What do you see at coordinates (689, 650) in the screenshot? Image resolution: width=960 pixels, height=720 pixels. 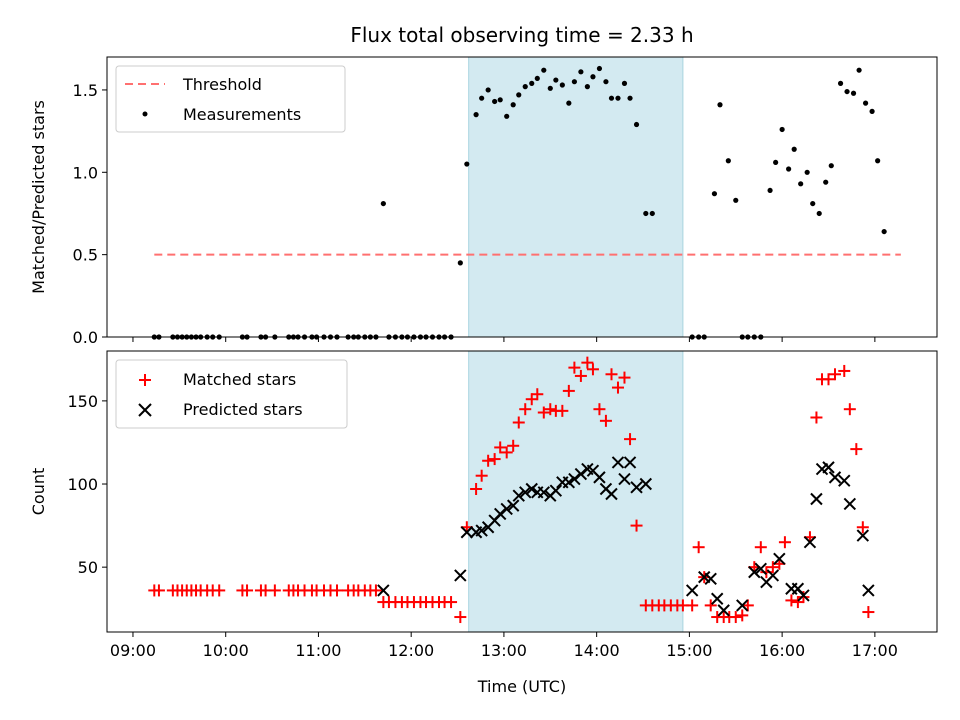 I see `x-tick-label: 15:00` at bounding box center [689, 650].